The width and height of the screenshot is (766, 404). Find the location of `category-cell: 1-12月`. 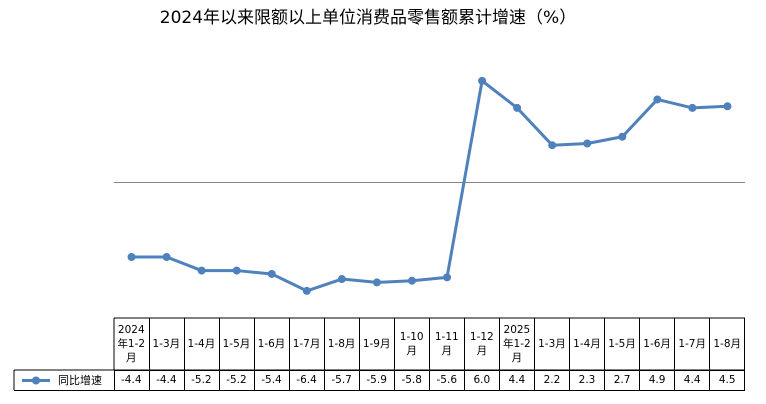

category-cell: 1-12月 is located at coordinates (482, 344).